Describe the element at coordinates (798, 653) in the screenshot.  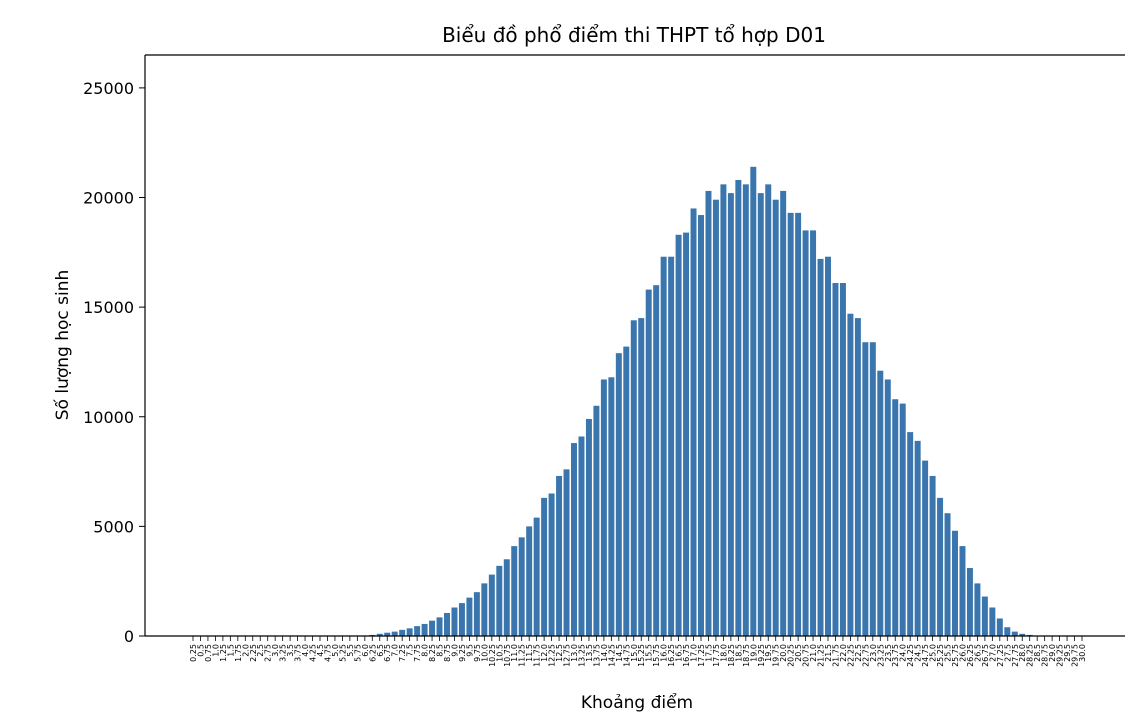
I see `x-tick-label: 20.5` at that location.